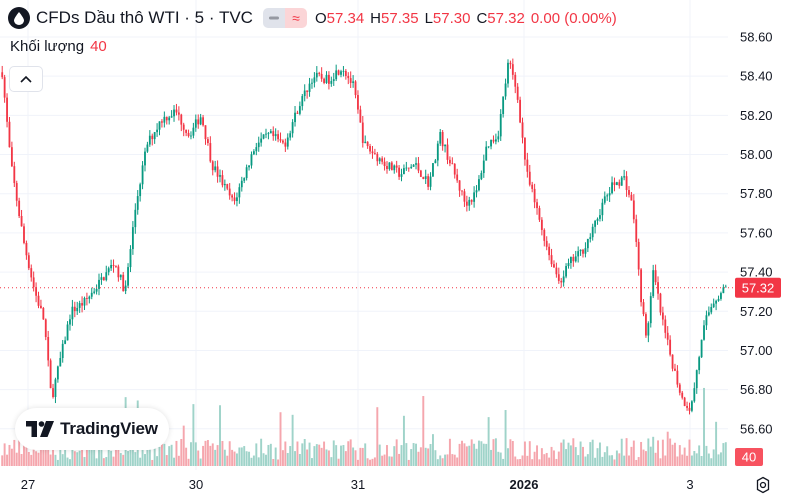 This screenshot has width=791, height=501. I want to click on volume-legend: Khối lượng 40, so click(58, 46).